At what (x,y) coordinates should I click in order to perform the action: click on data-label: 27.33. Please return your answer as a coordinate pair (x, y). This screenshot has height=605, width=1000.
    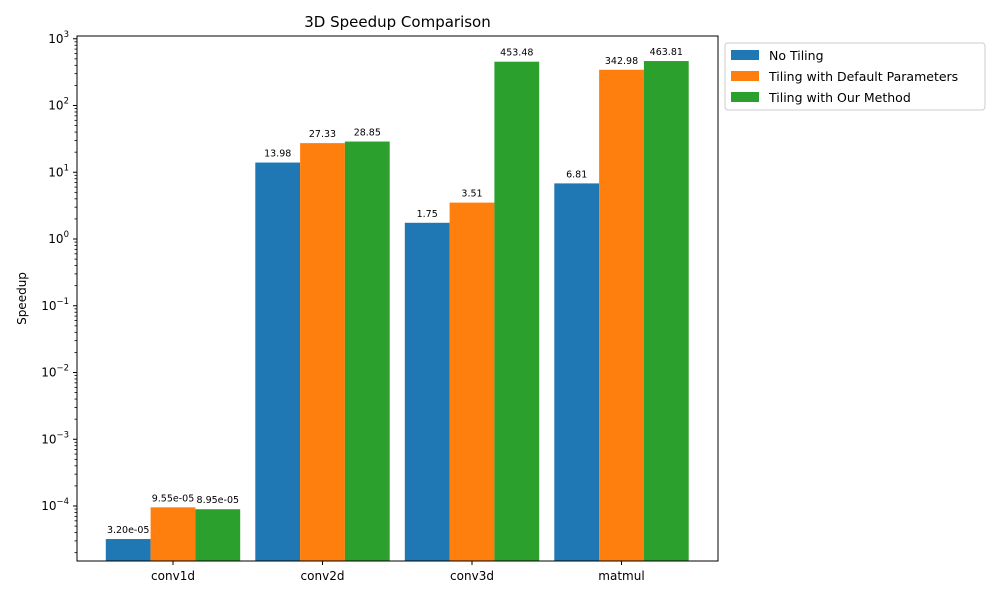
    Looking at the image, I should click on (322, 134).